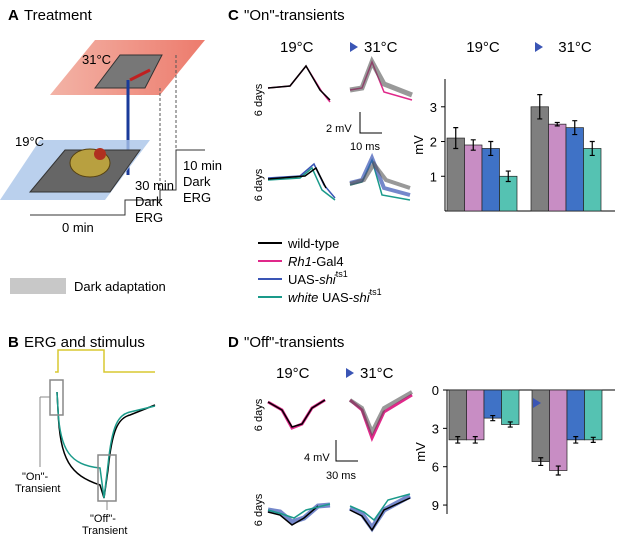  I want to click on panel-letter: D, so click(233, 342).